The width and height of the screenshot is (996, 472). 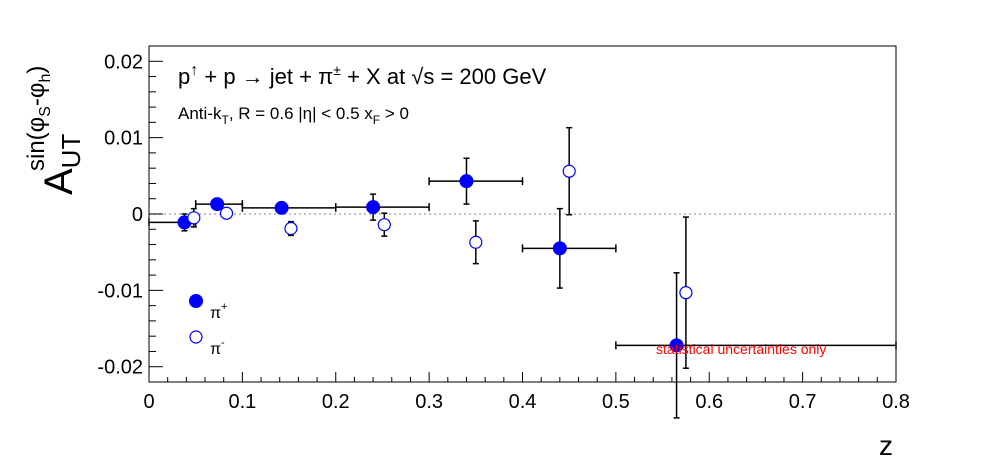 I want to click on x-tick-label: 0.5, so click(x=616, y=402).